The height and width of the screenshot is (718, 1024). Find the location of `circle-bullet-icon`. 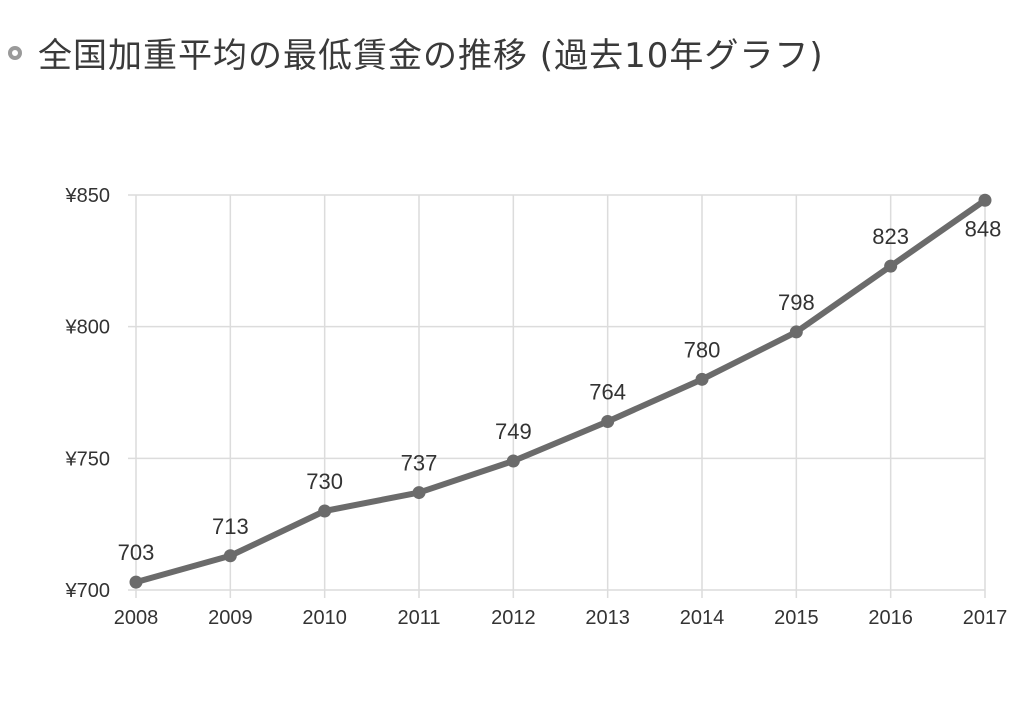

circle-bullet-icon is located at coordinates (15, 52).